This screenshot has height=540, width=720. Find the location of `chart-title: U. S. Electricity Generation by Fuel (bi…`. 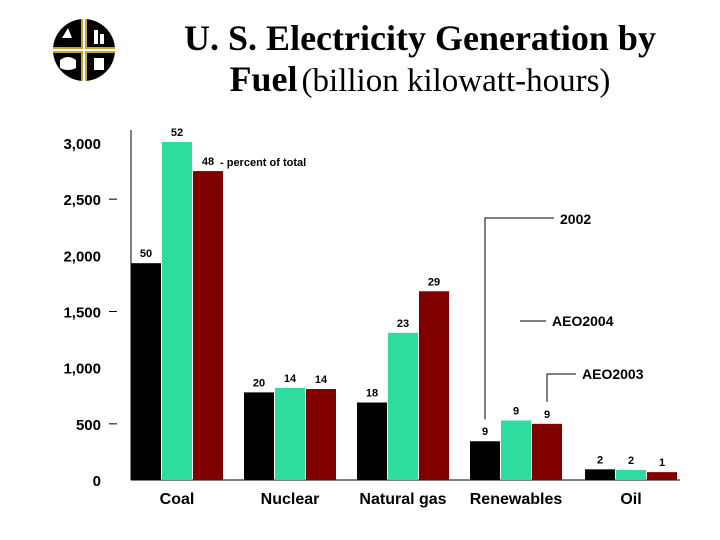

chart-title: U. S. Electricity Generation by Fuel (bi… is located at coordinates (420, 59).